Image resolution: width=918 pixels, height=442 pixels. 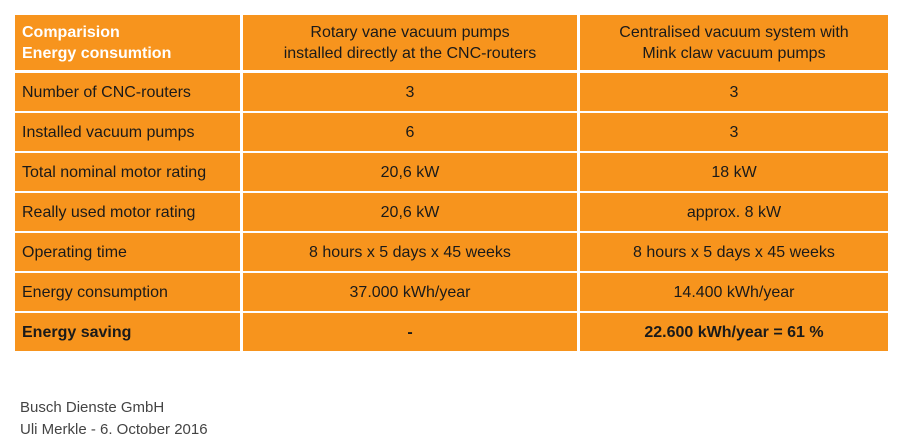 What do you see at coordinates (734, 32) in the screenshot?
I see `header-line: Centralised vacuum system with` at bounding box center [734, 32].